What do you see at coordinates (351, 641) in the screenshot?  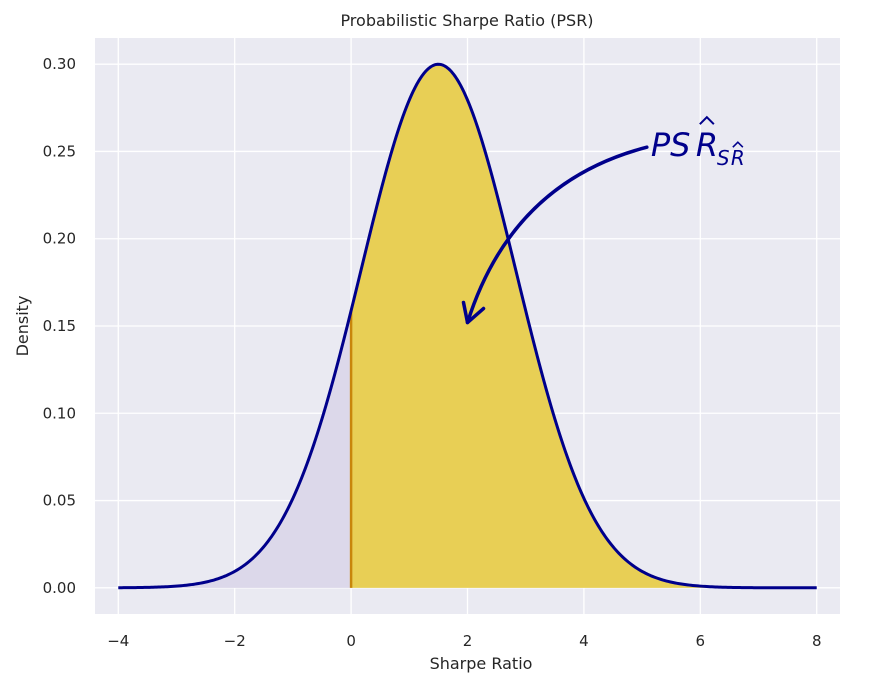 I see `x-tick-label: 0` at bounding box center [351, 641].